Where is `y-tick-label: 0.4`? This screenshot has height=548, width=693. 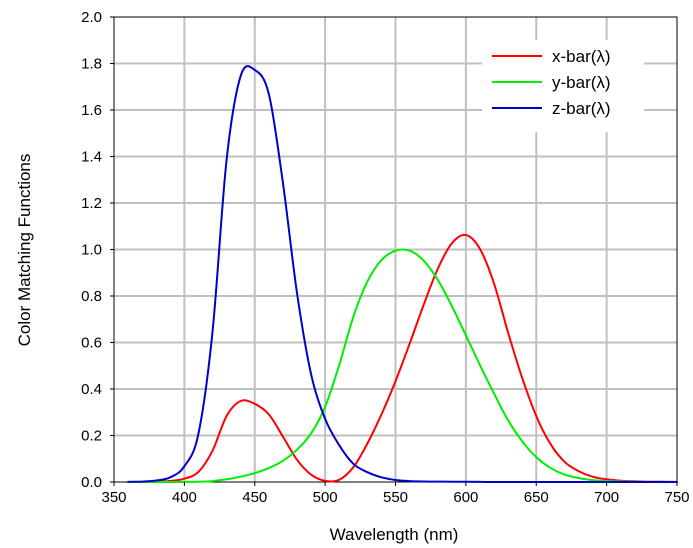 y-tick-label: 0.4 is located at coordinates (91, 389).